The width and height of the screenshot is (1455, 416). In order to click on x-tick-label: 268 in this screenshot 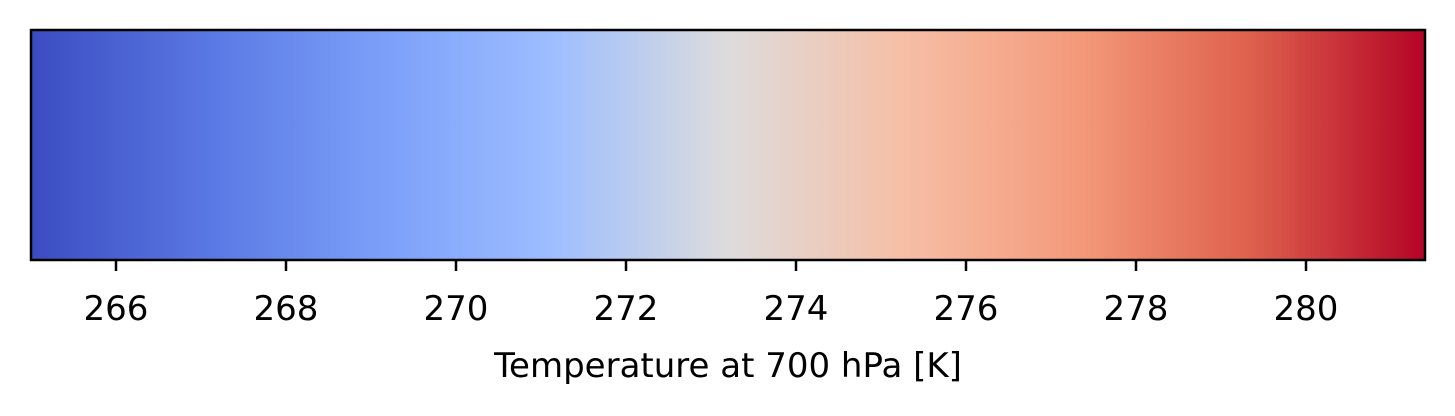, I will do `click(286, 309)`.